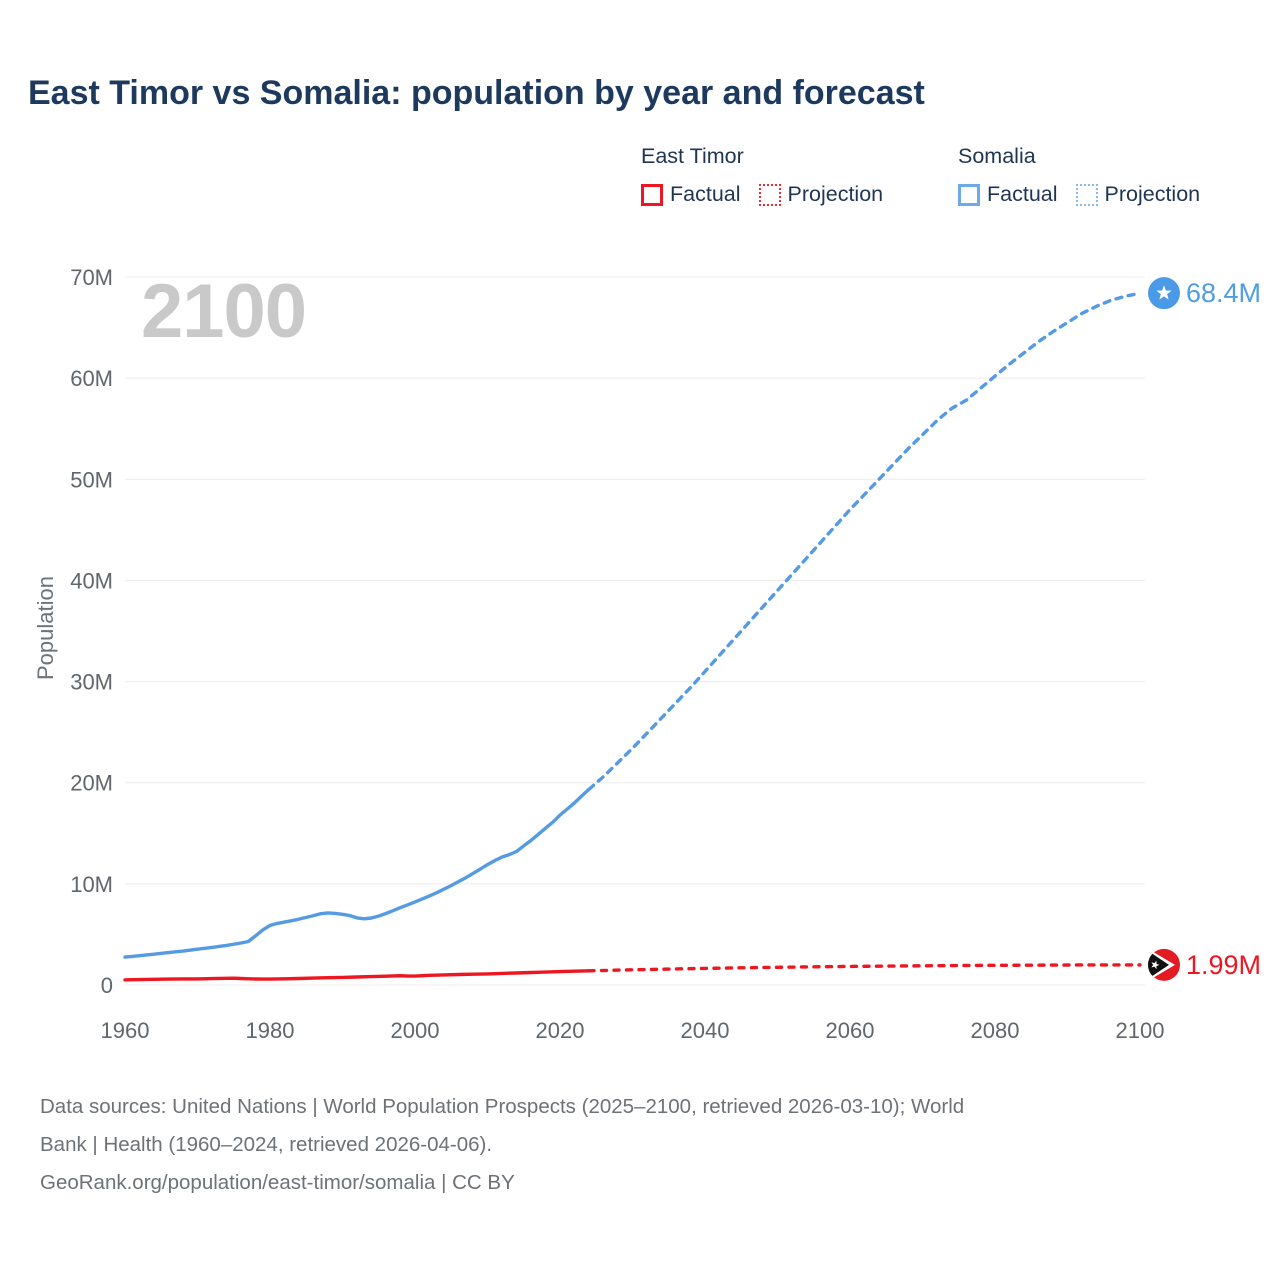 The height and width of the screenshot is (1280, 1280). Describe the element at coordinates (997, 156) in the screenshot. I see `legend-group-title-somalia: Somalia` at that location.